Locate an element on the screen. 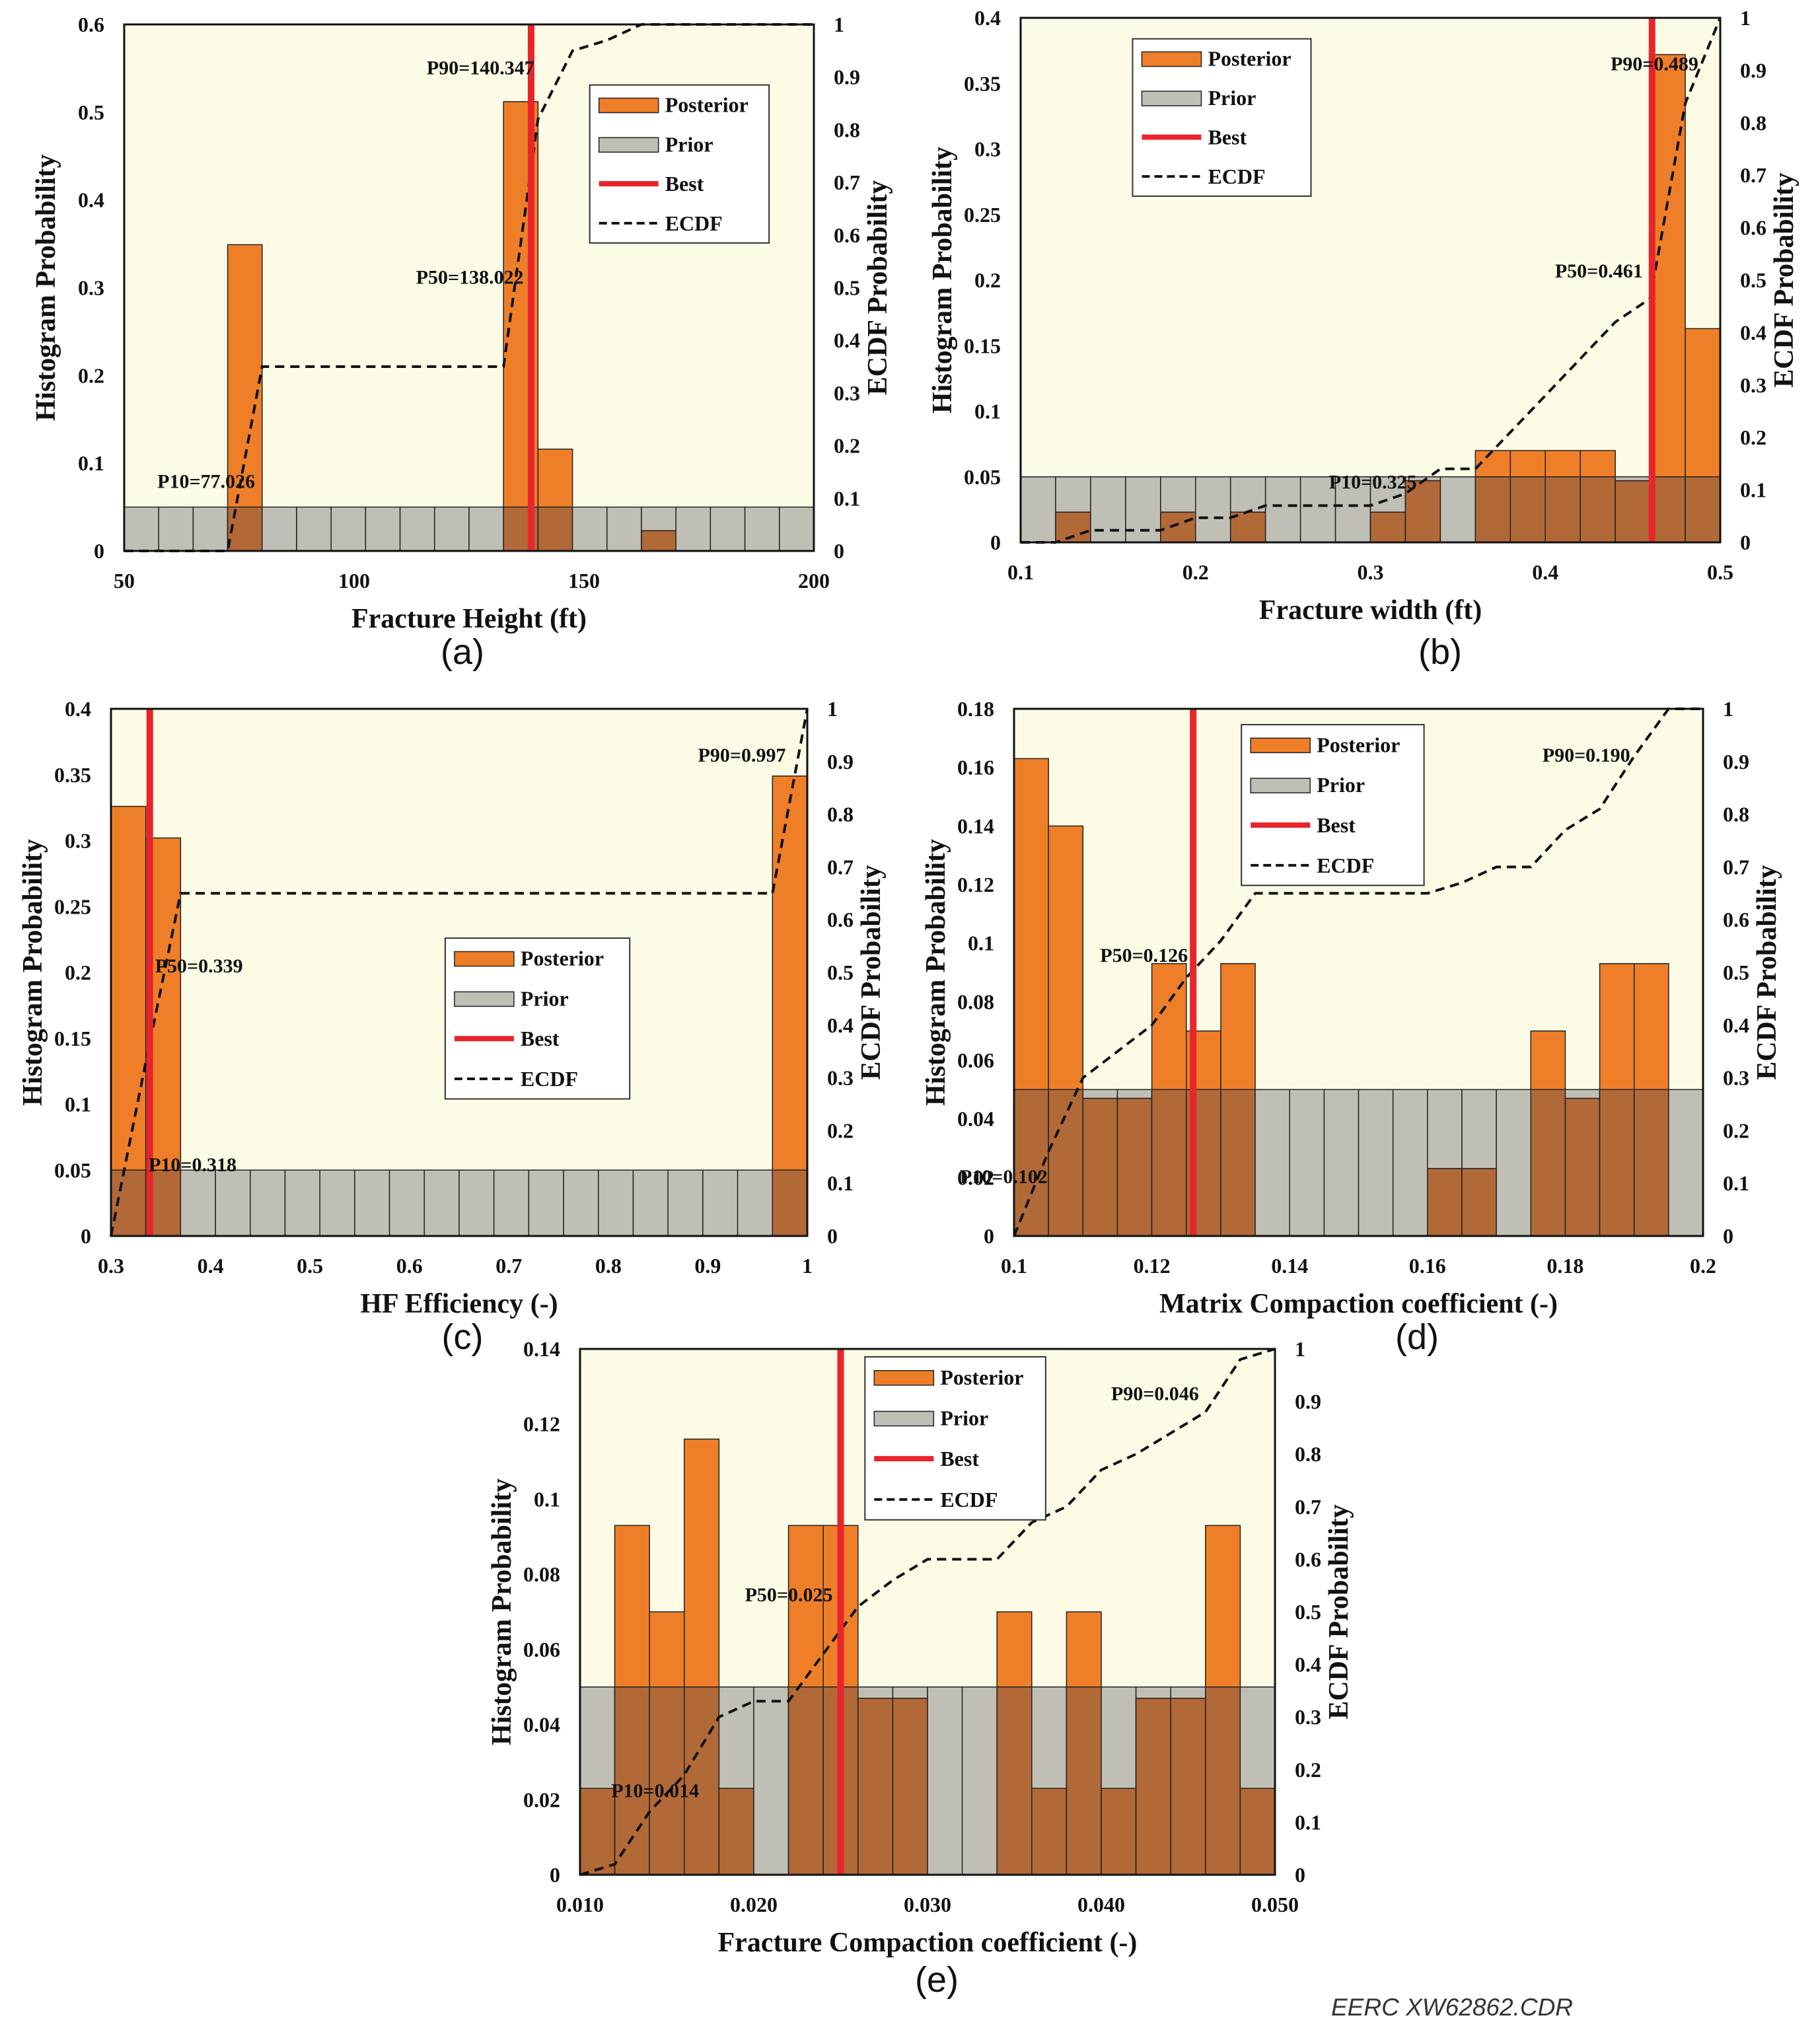 The image size is (1820, 2032). y-tick-label: 0.14 is located at coordinates (541, 1349).